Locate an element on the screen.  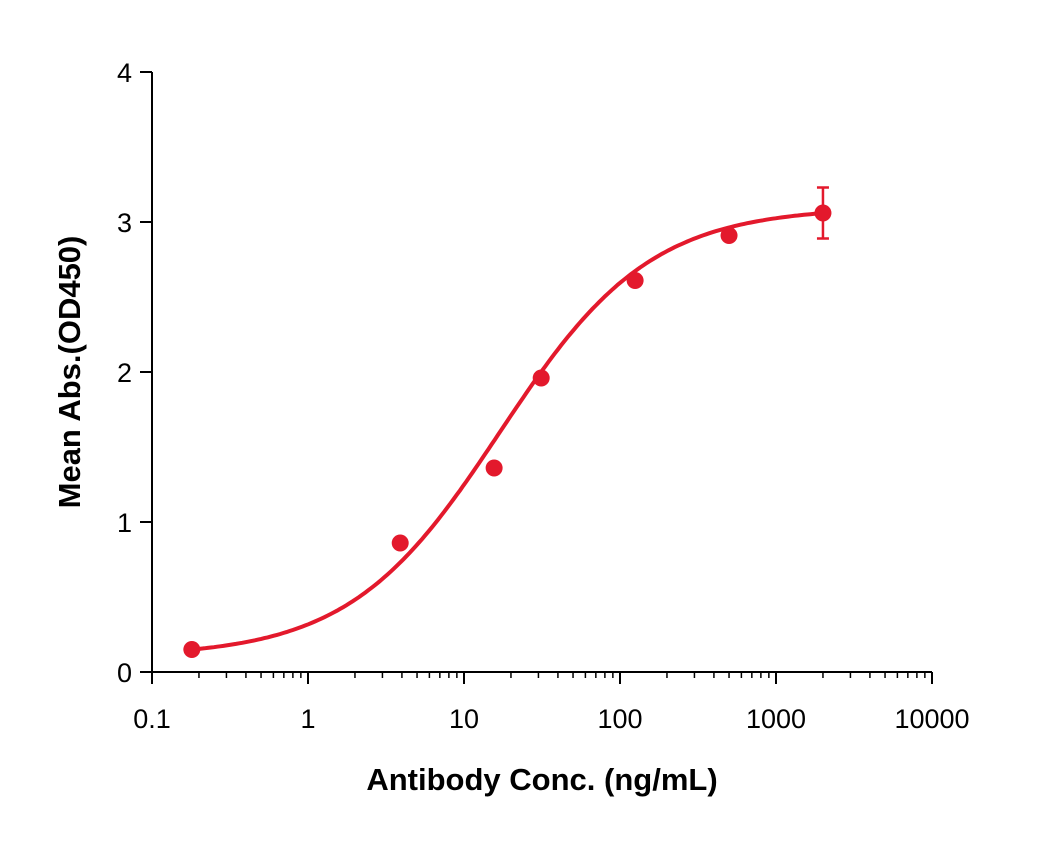
y-tick-label: 1 is located at coordinates (124, 523).